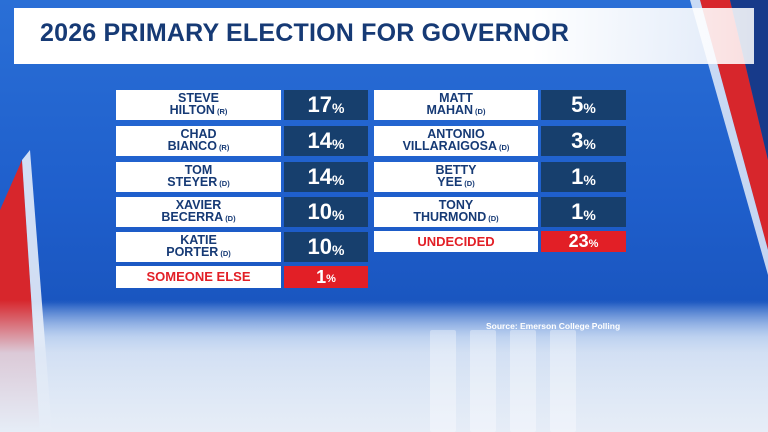  What do you see at coordinates (192, 252) in the screenshot?
I see `candidate-last-name: PORTER` at bounding box center [192, 252].